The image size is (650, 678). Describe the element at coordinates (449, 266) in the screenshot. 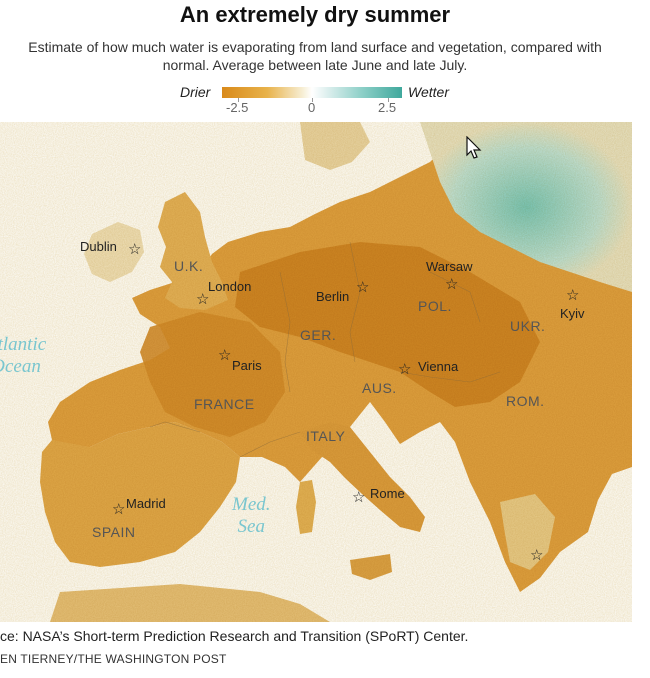

I see `city-label: Warsaw` at that location.